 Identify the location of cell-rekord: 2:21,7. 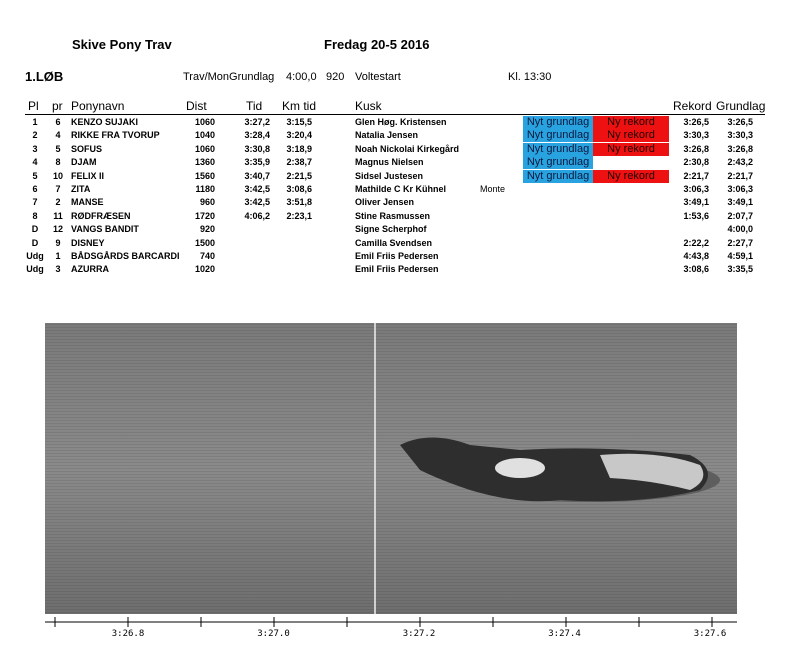
(696, 175).